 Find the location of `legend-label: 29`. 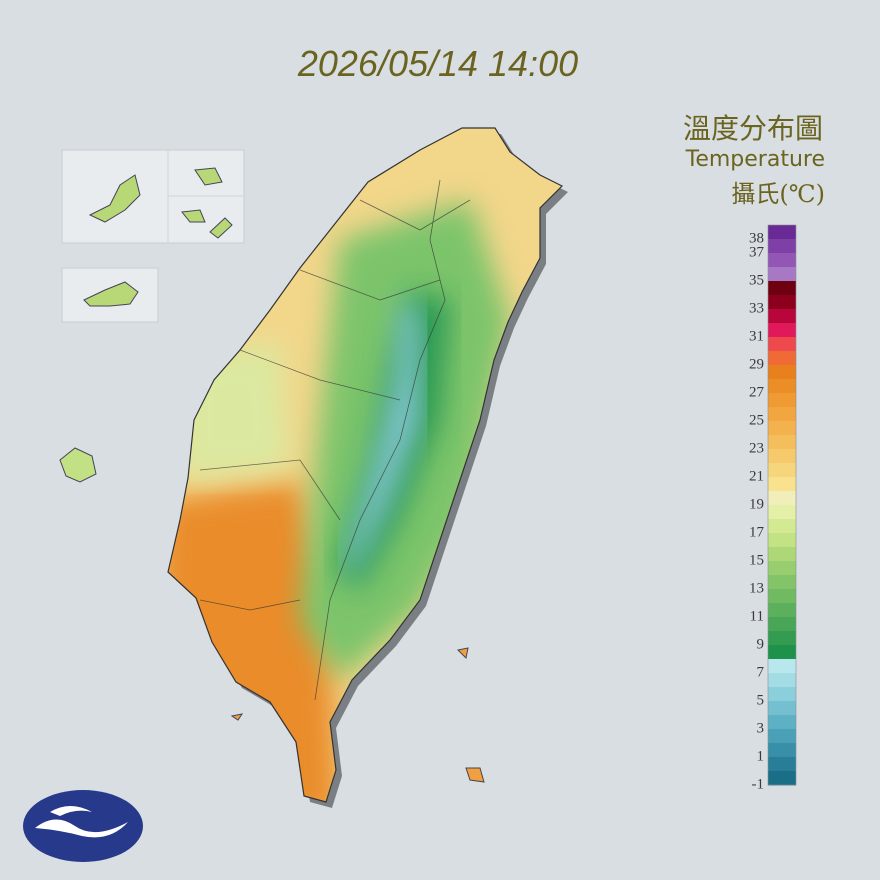

legend-label: 29 is located at coordinates (756, 364).